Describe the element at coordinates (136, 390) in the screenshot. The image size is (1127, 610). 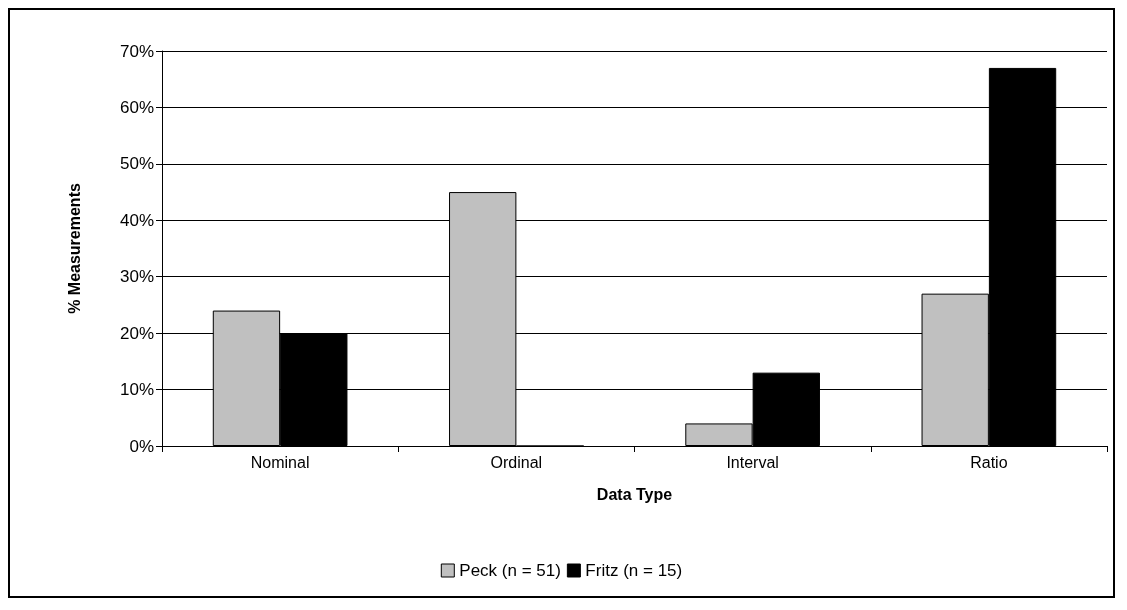
I see `y-tick-label: 10%` at that location.